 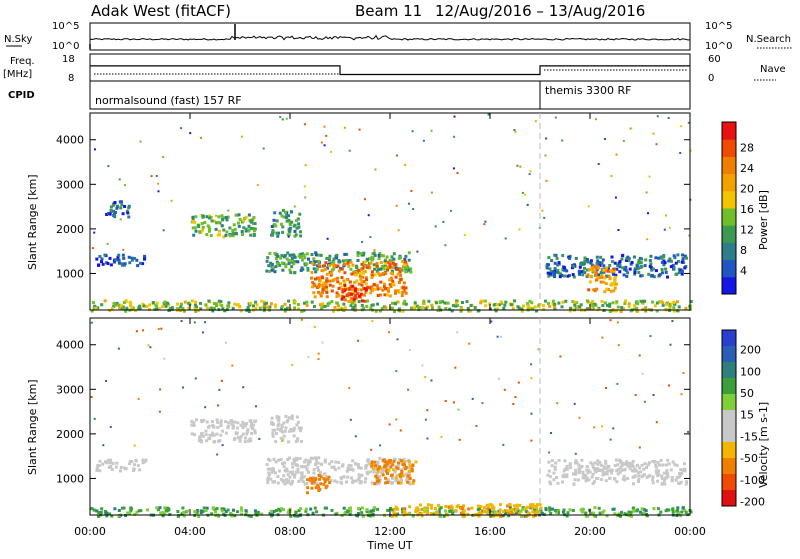 What do you see at coordinates (729, 208) in the screenshot?
I see `power-colorbar-frame` at bounding box center [729, 208].